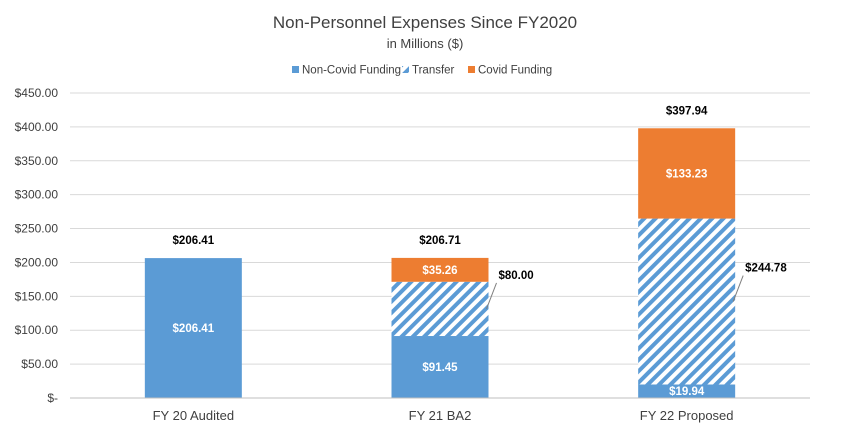  What do you see at coordinates (425, 22) in the screenshot?
I see `chart-title: Non-Personnel Expenses Since FY2020` at bounding box center [425, 22].